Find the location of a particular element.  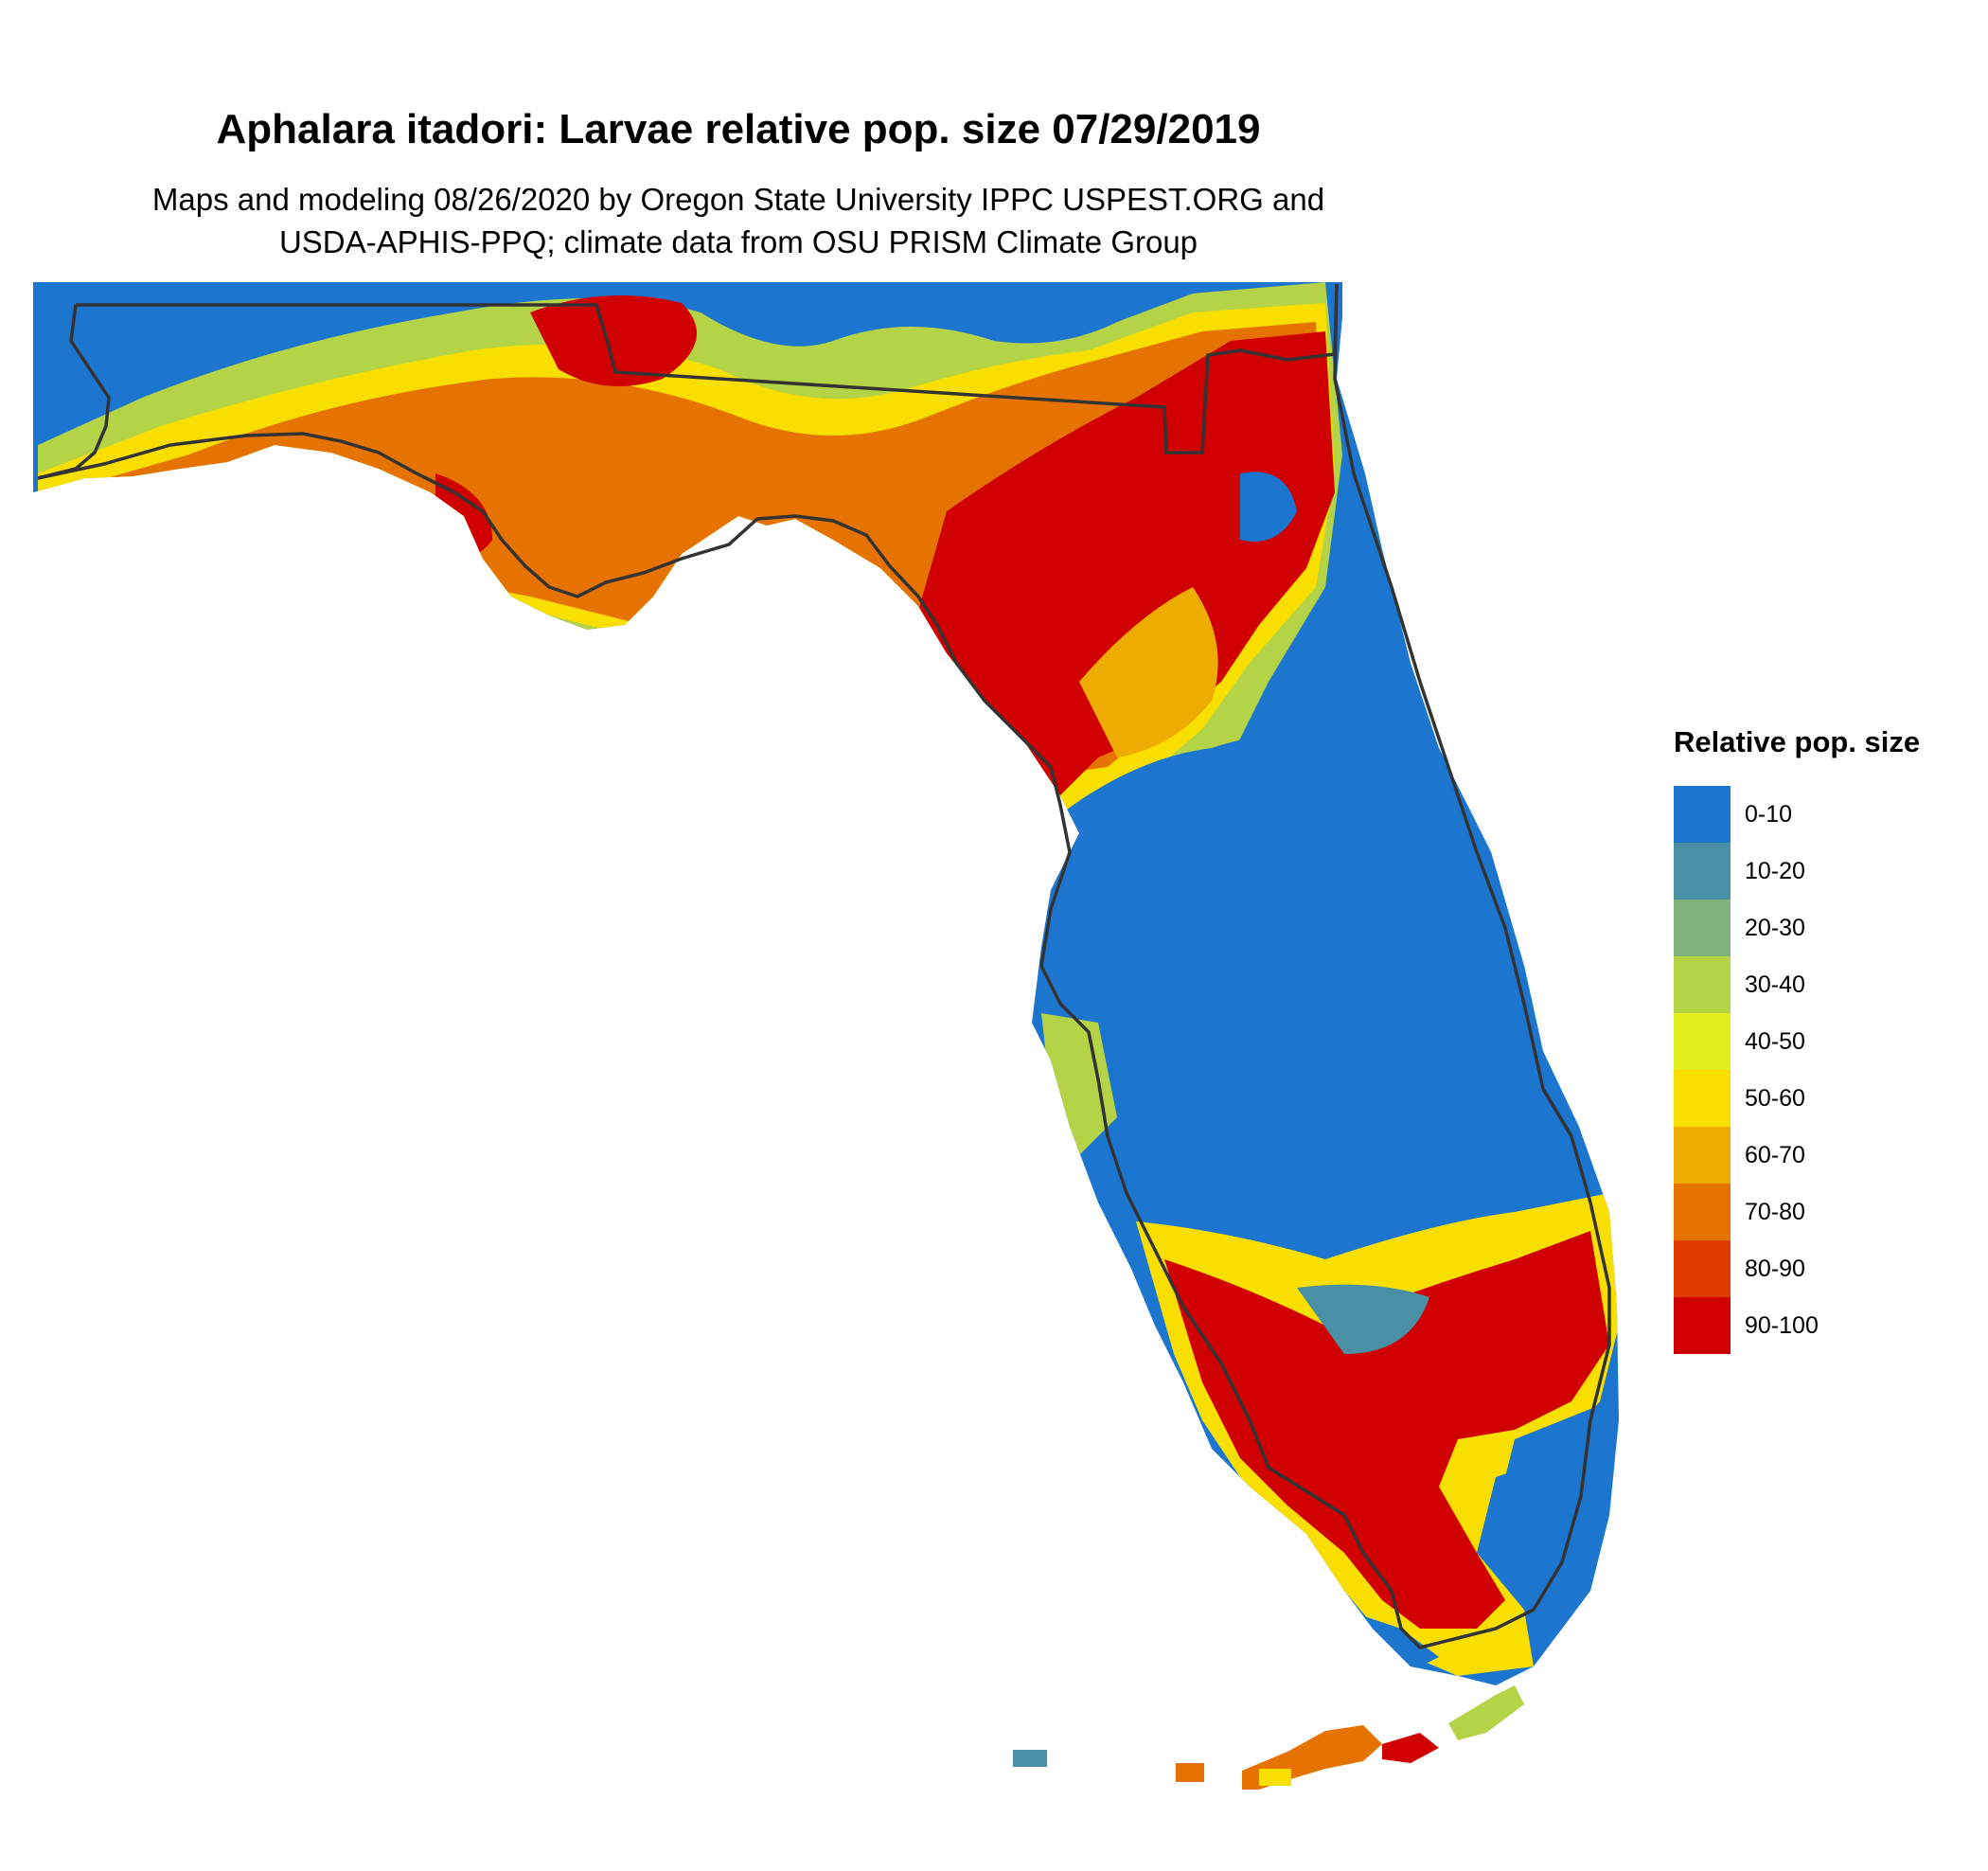

legend-label: 50-60 is located at coordinates (1775, 1098).